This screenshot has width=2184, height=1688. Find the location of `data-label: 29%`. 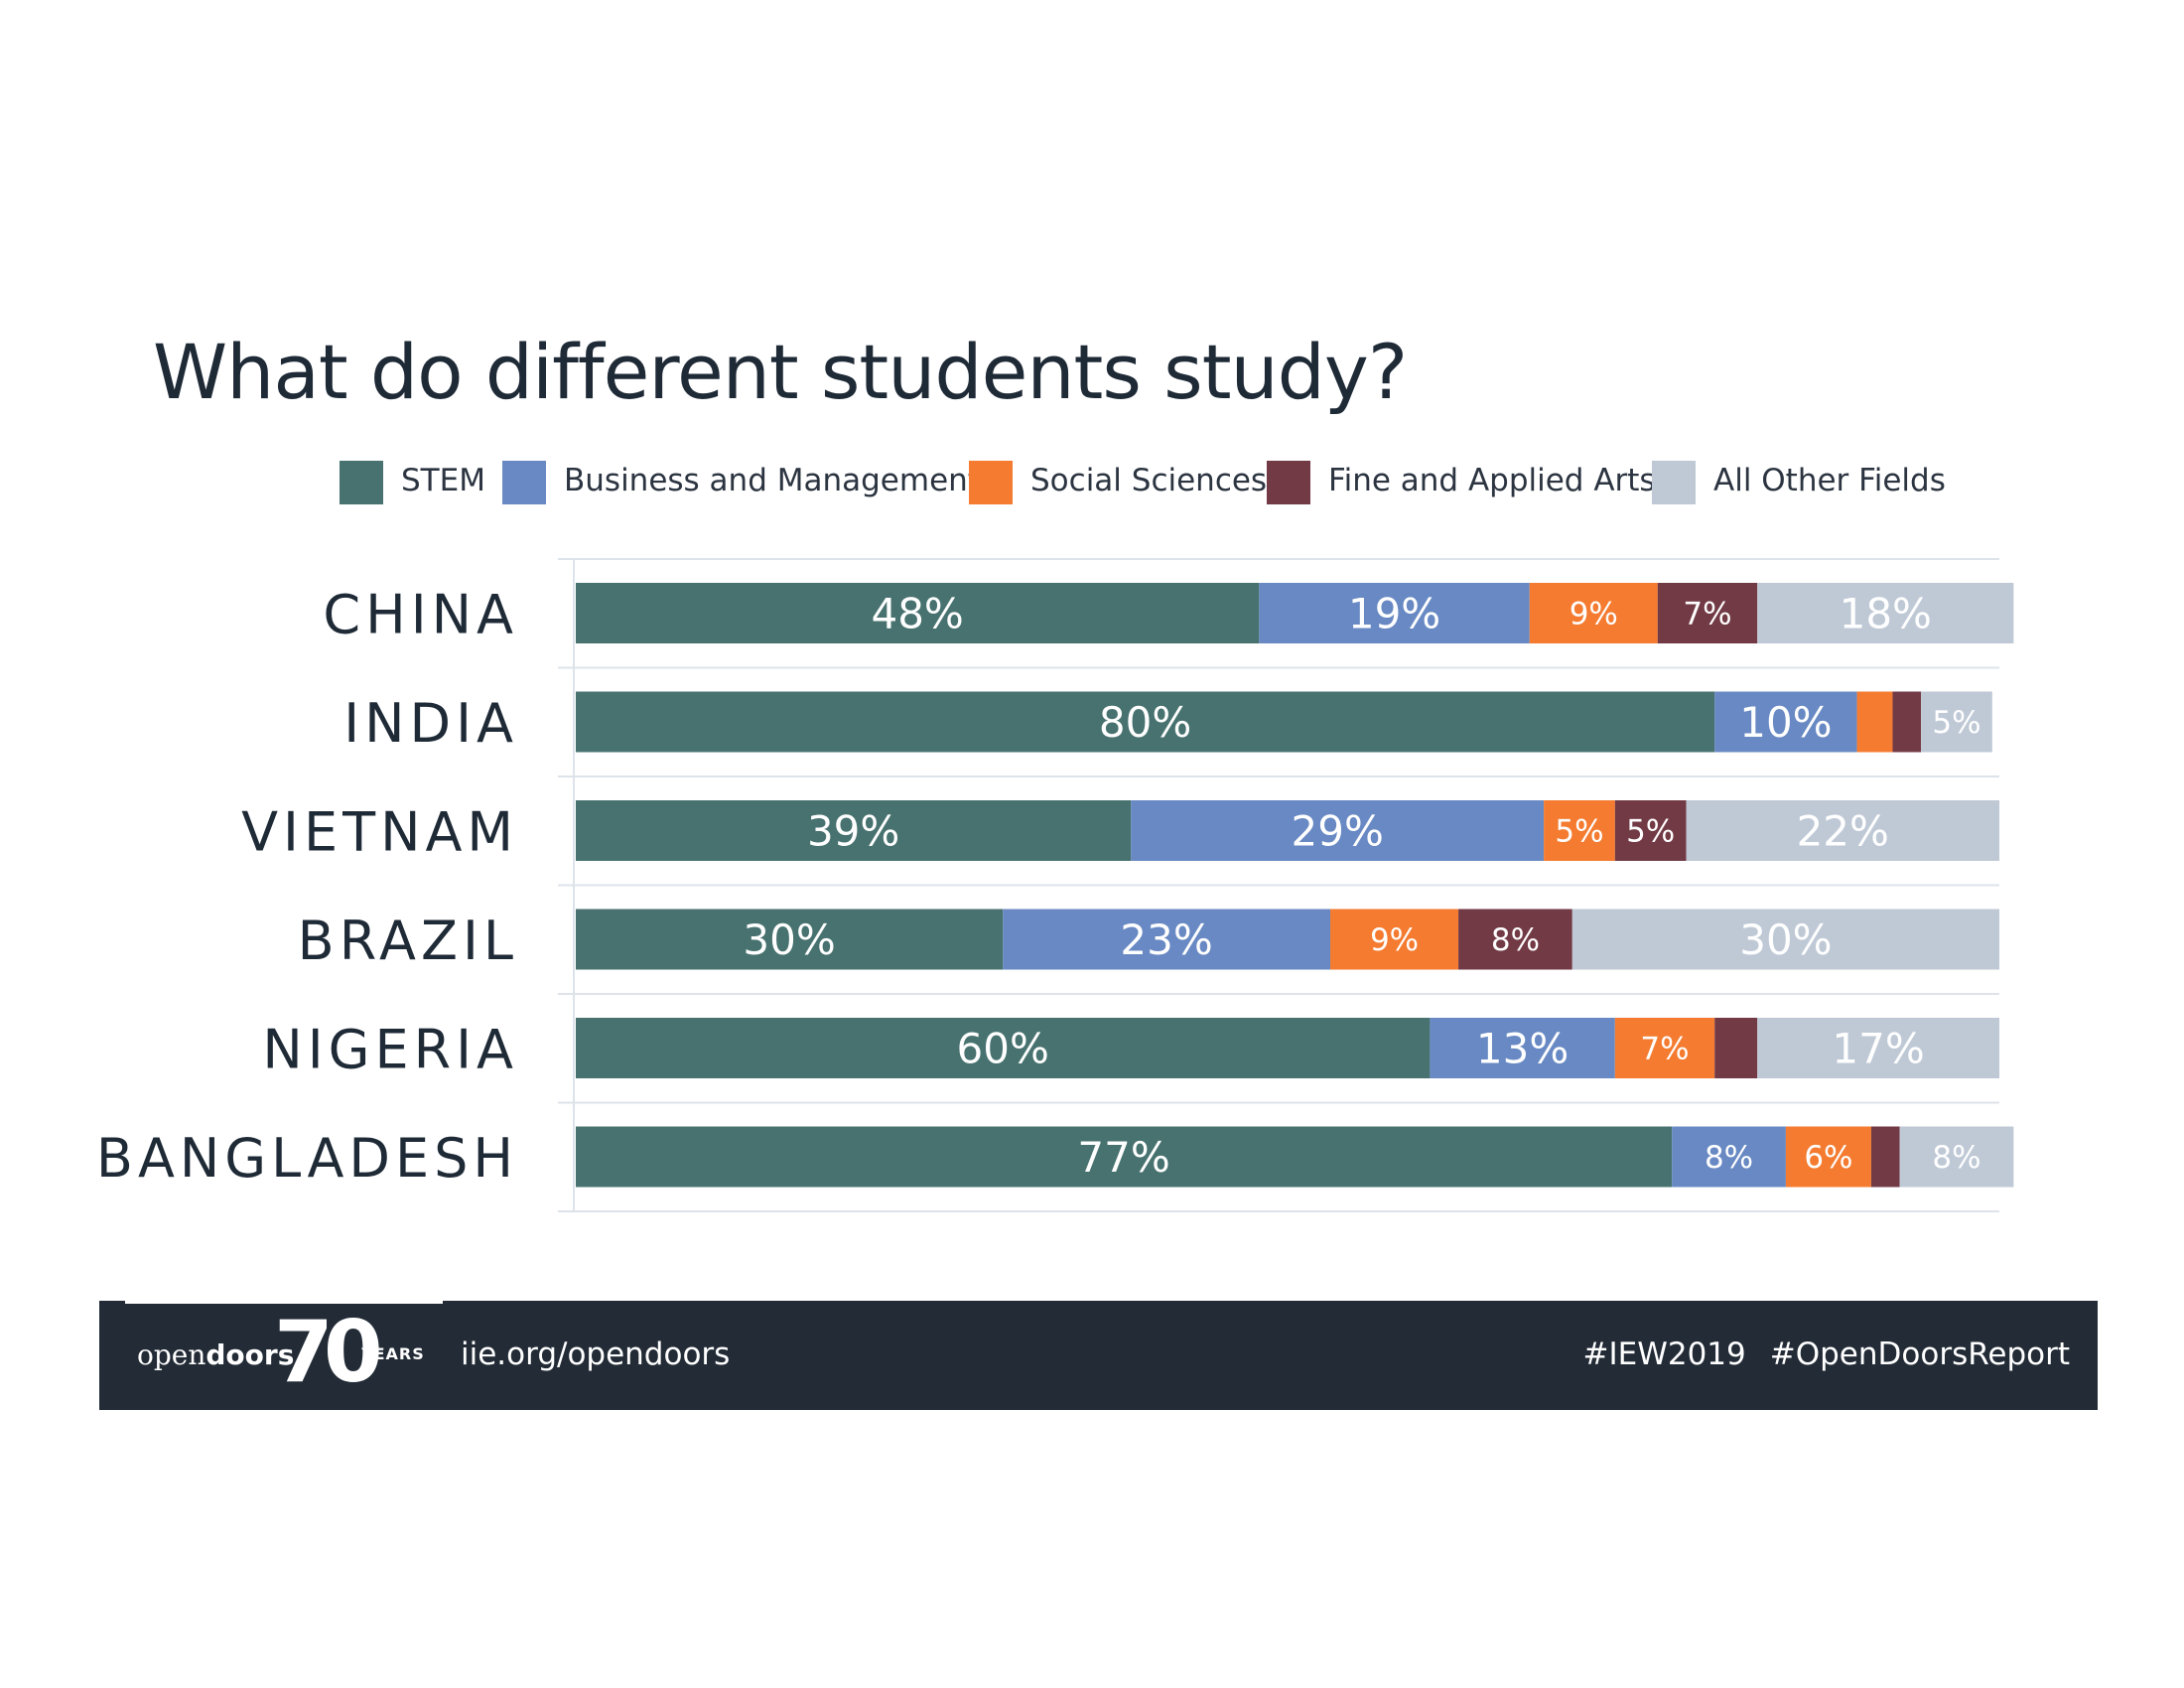

data-label: 29% is located at coordinates (1338, 831).